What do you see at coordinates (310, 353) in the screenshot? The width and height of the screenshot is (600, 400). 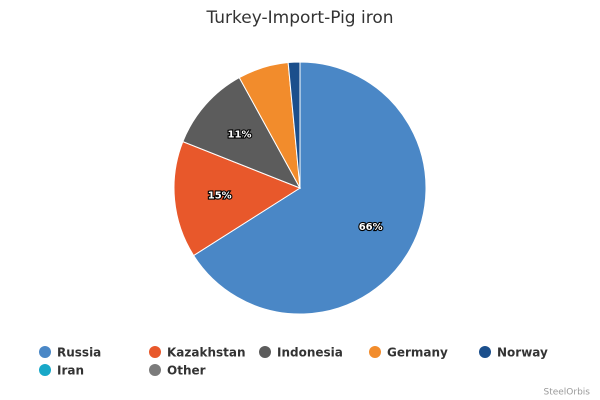 I see `legend-label: Indonesia` at bounding box center [310, 353].